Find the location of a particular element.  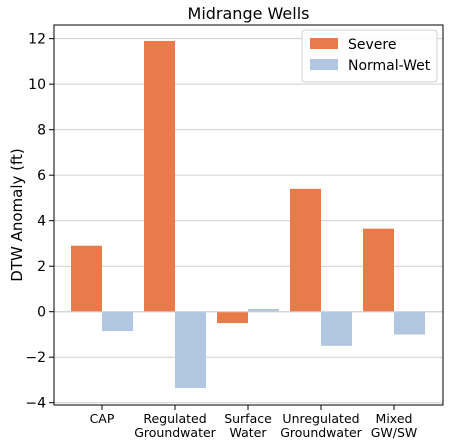

legend-label: Severe is located at coordinates (372, 45).